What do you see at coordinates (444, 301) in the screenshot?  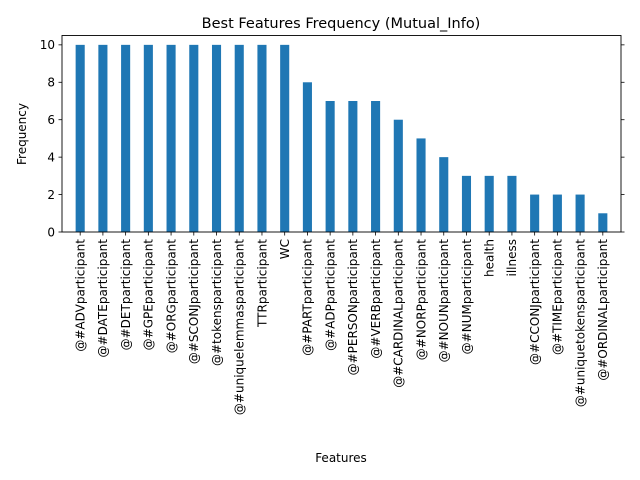 I see `x-tick-label: @#NOUNparticipant` at bounding box center [444, 301].